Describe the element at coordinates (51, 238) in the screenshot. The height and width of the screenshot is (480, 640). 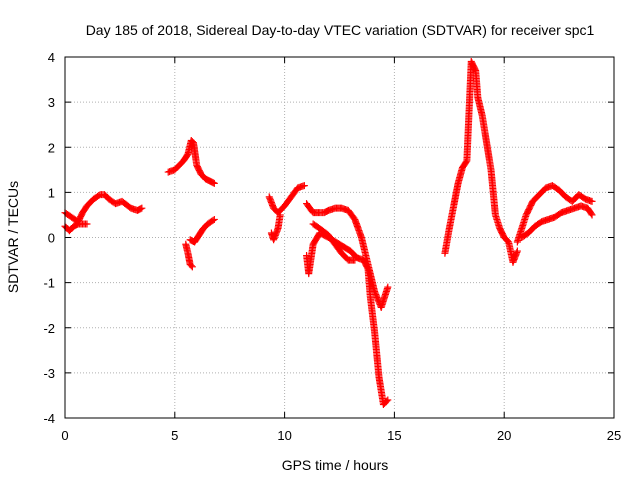
I see `y-tick-label: 0` at that location.